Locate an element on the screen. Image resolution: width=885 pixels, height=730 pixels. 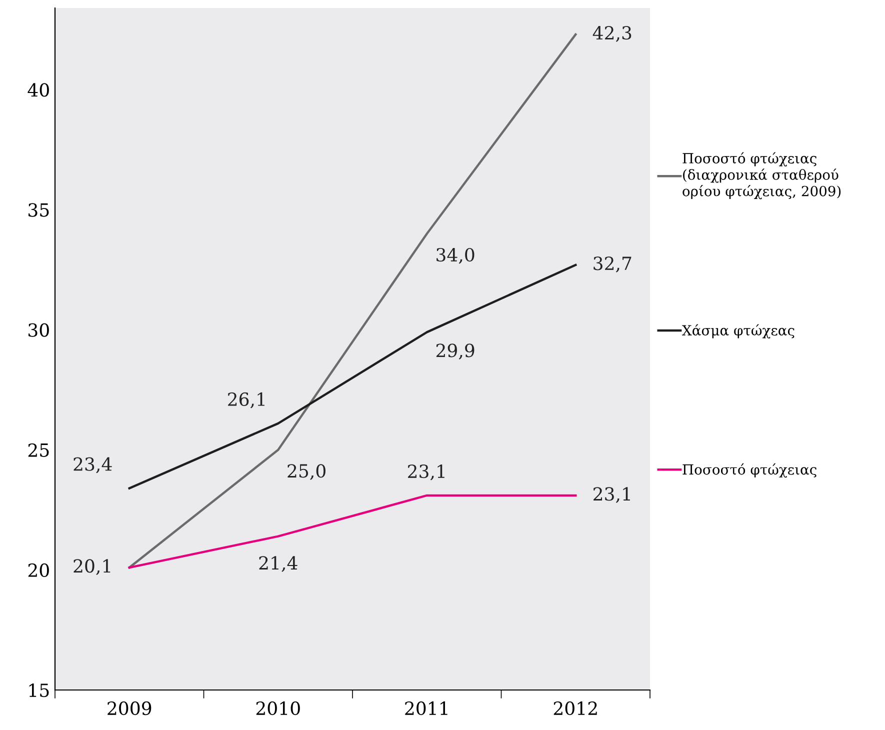
x-tick-label: 2011 is located at coordinates (426, 708).